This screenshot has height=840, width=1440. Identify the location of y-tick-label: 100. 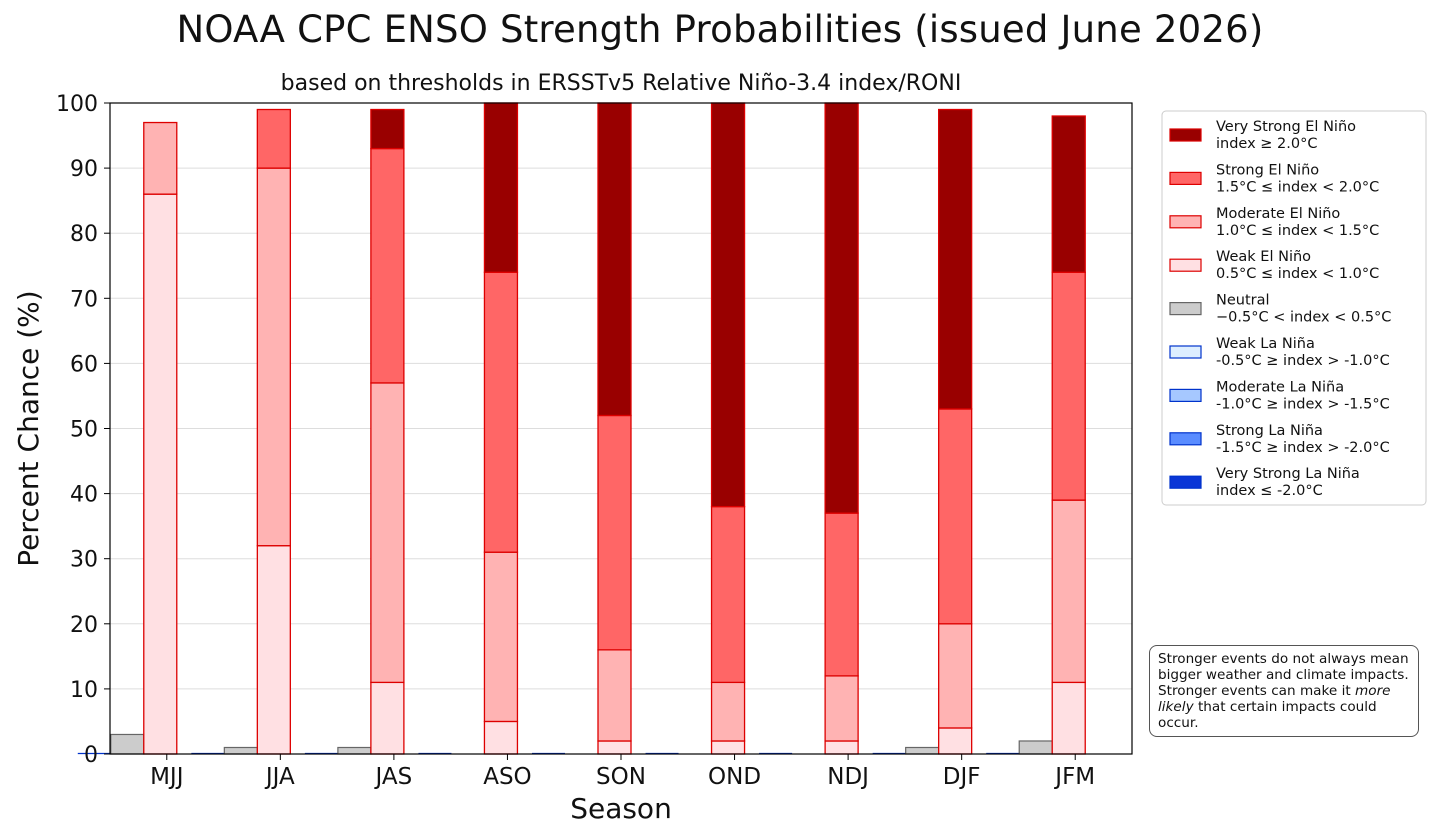
(77, 104).